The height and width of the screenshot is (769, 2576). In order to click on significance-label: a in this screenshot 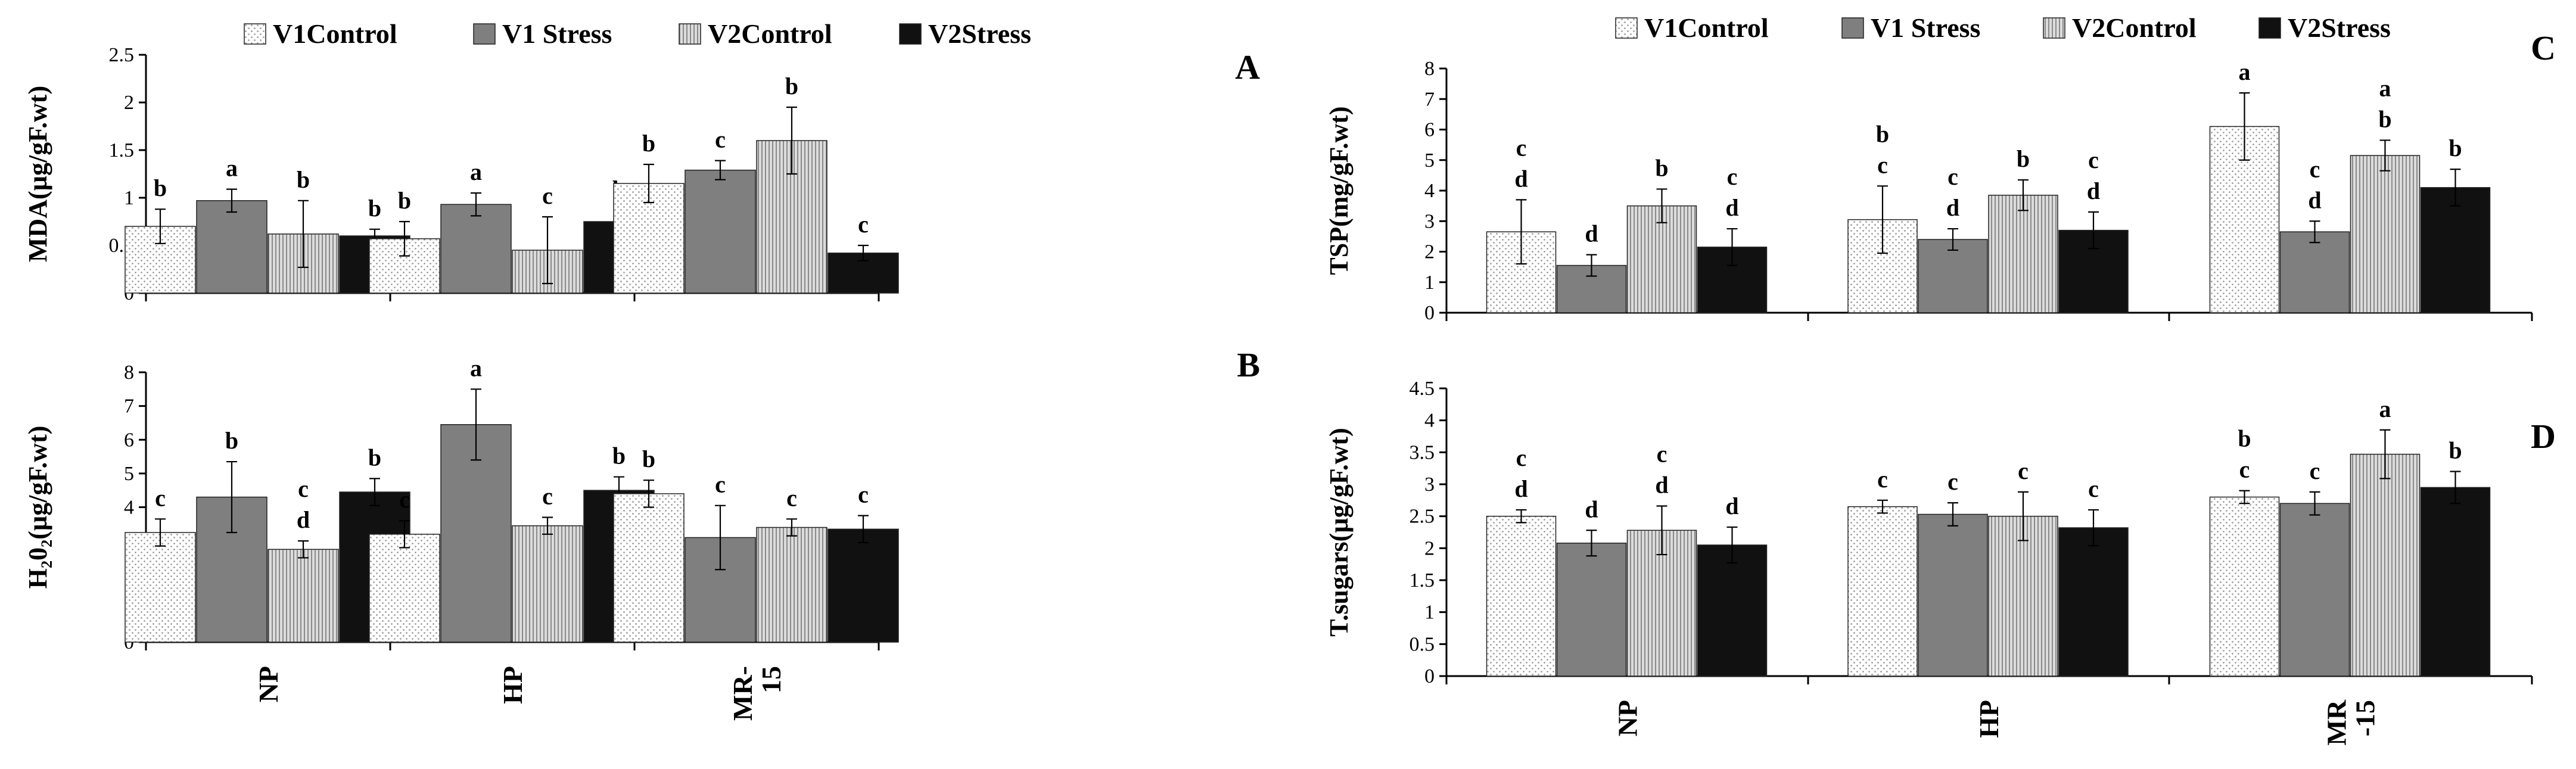, I will do `click(232, 169)`.